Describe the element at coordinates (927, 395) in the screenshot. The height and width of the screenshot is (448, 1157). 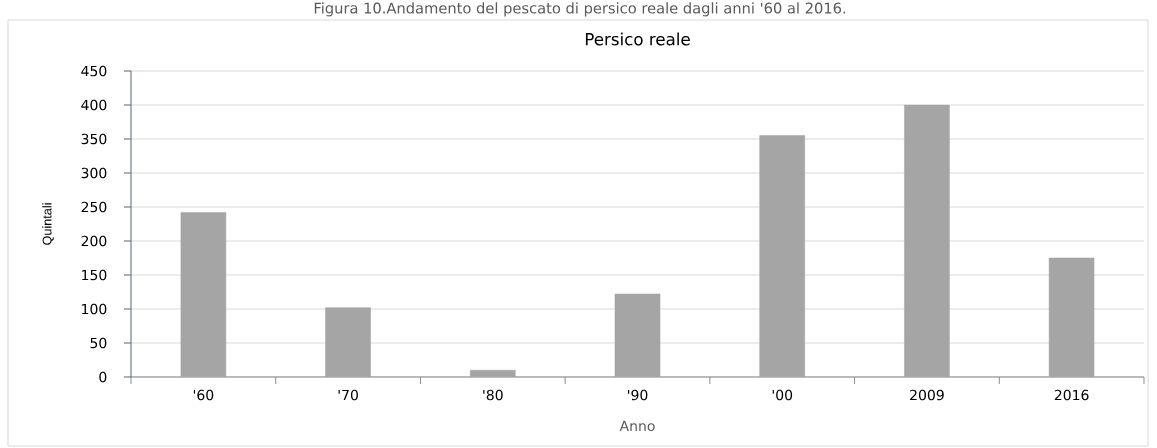
I see `x-tick-label: 2009` at that location.